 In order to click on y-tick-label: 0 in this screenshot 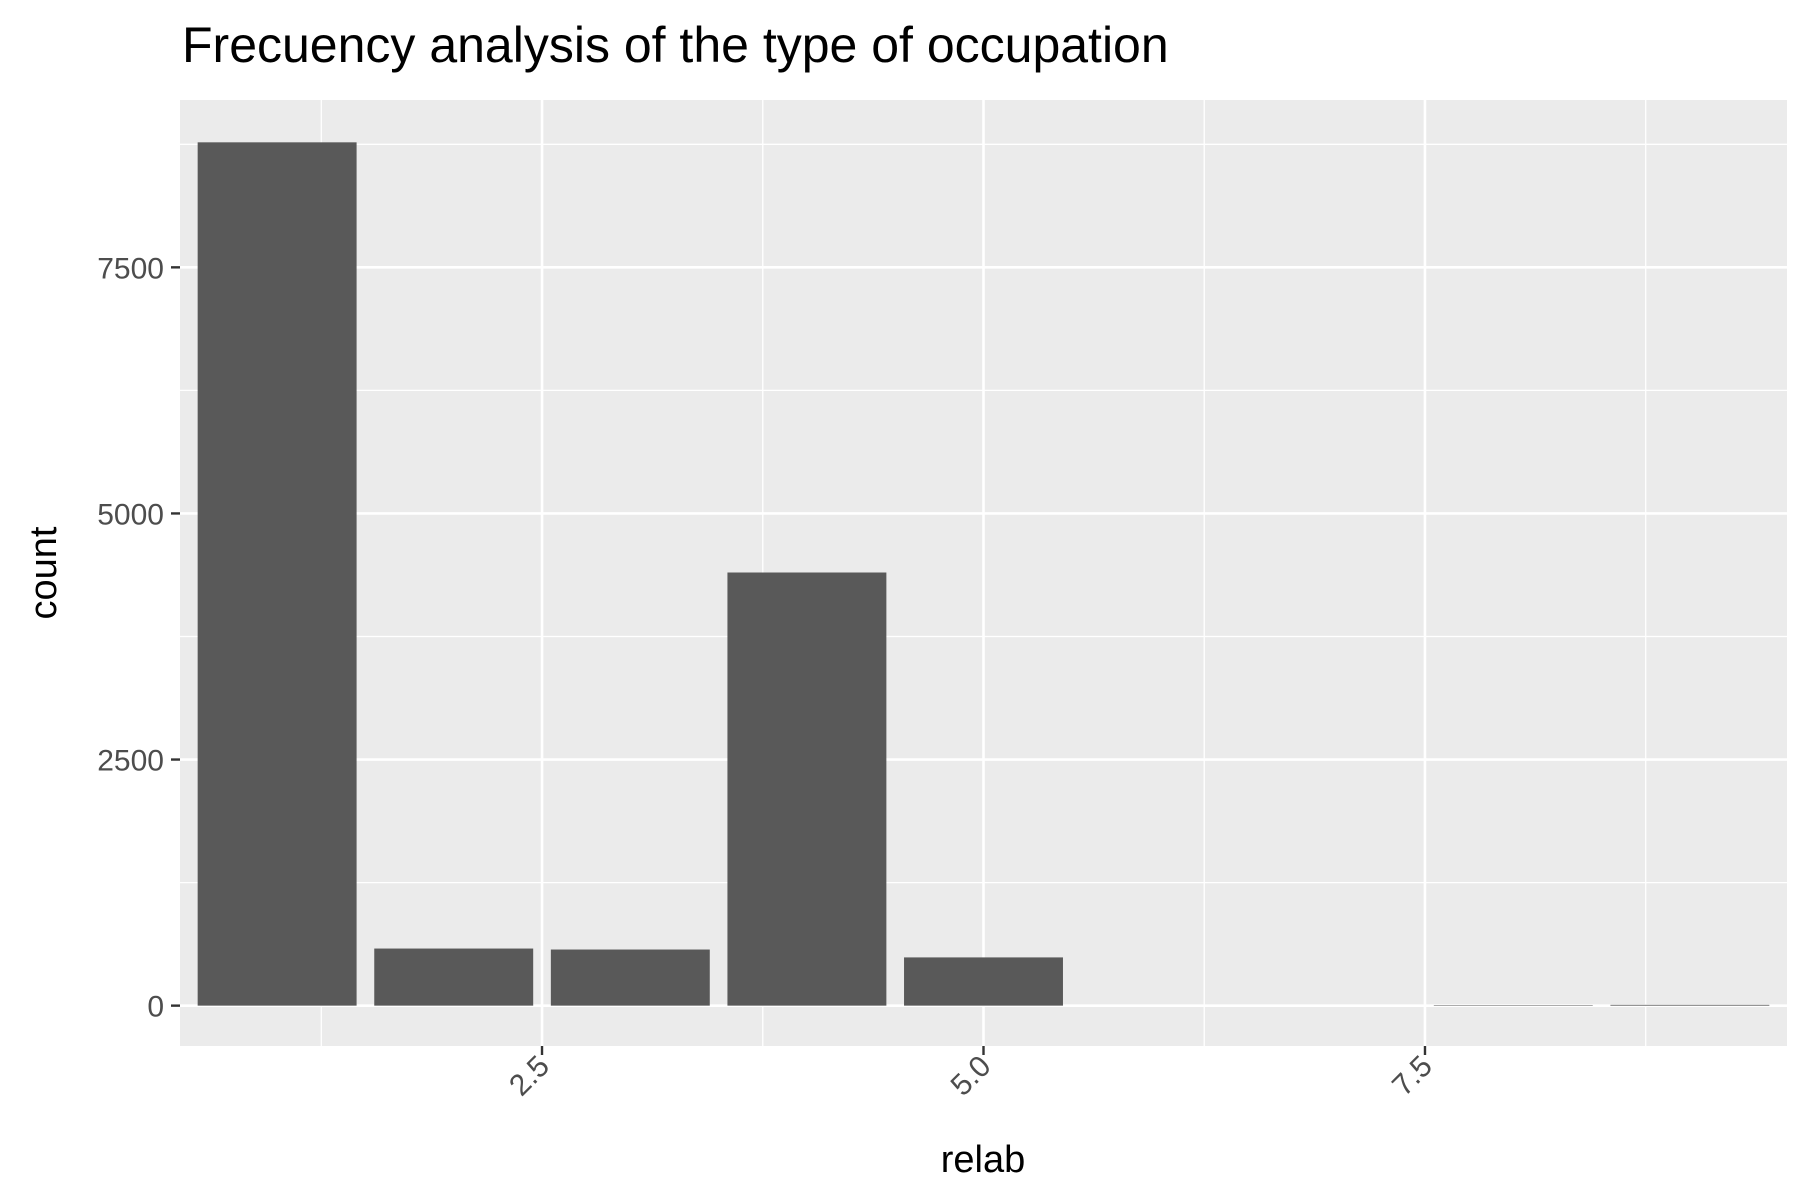, I will do `click(155, 1007)`.